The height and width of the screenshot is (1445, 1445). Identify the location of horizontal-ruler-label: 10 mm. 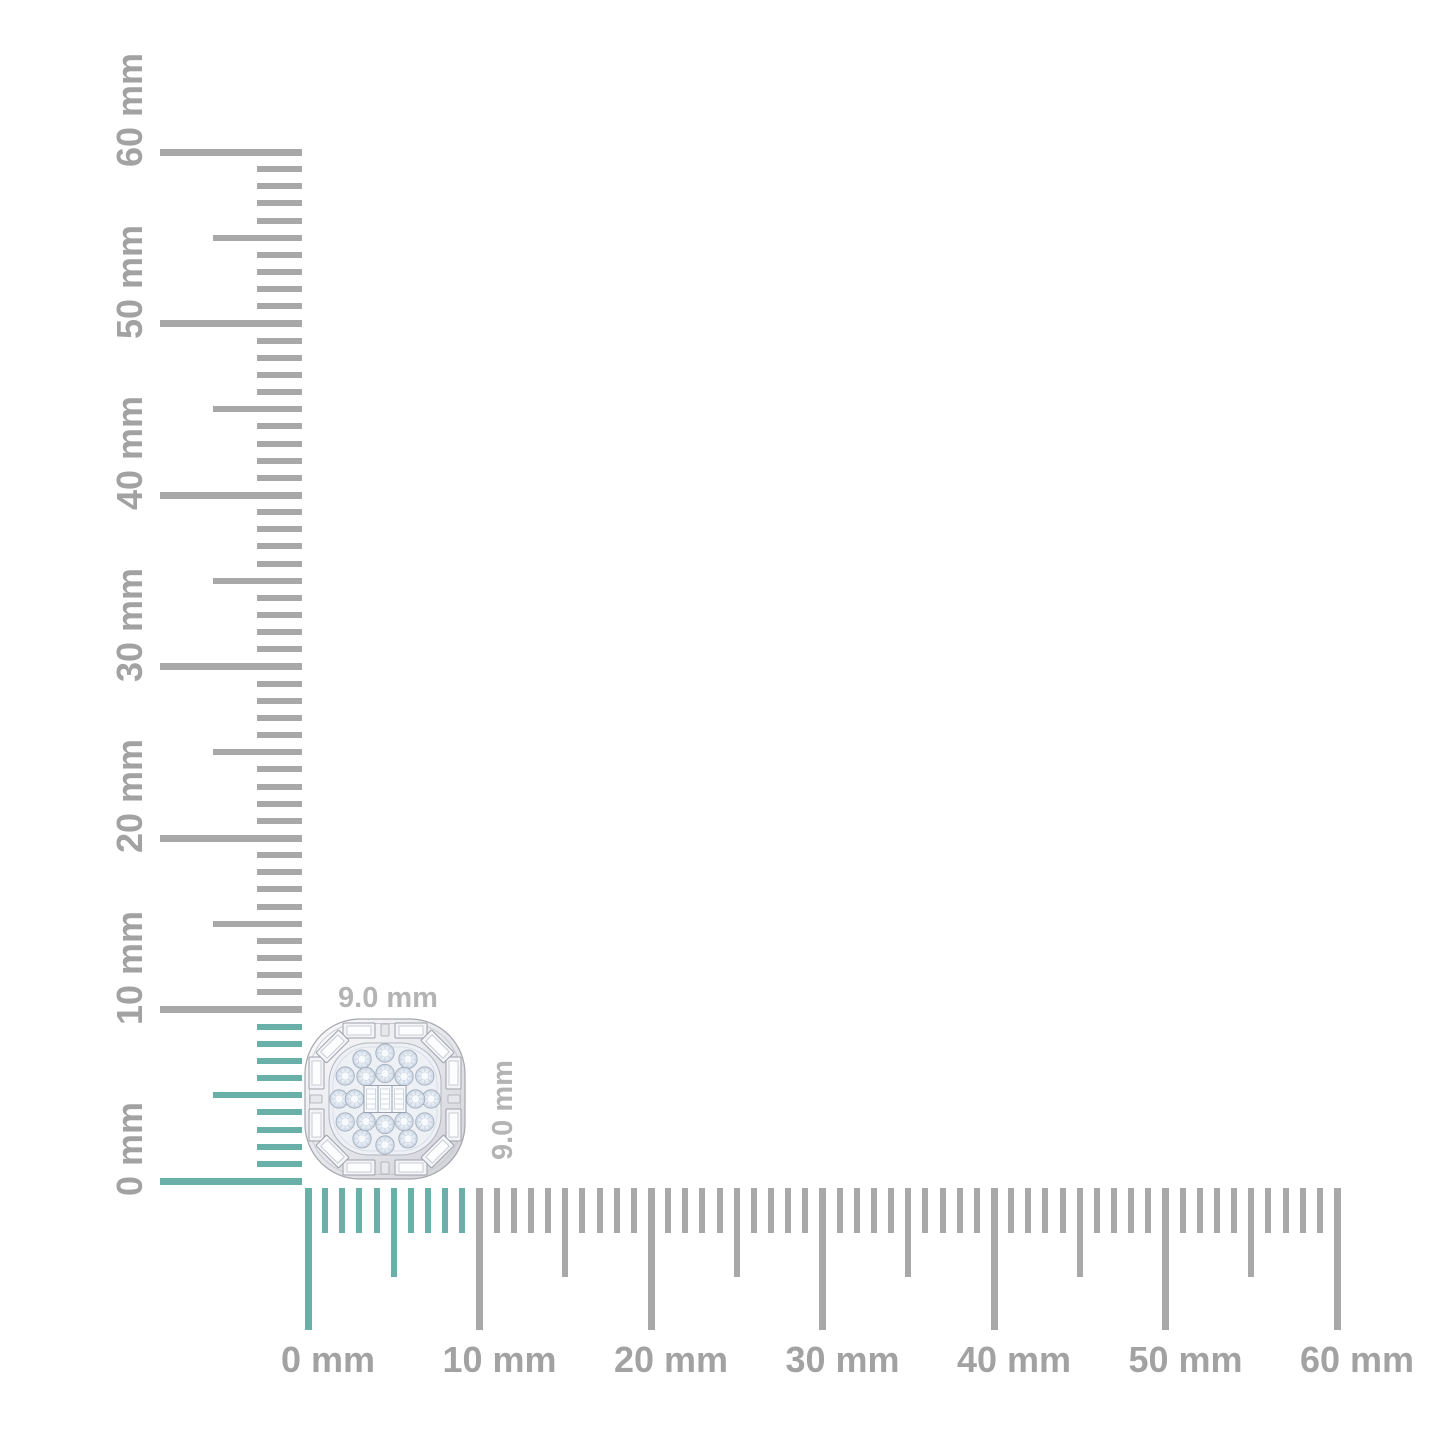
(499, 1359).